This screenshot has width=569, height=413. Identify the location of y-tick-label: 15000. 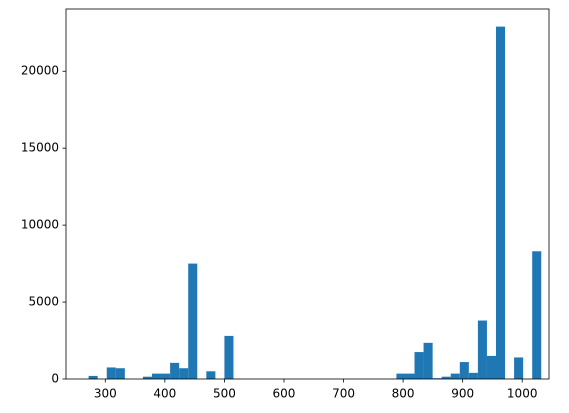
(40, 148).